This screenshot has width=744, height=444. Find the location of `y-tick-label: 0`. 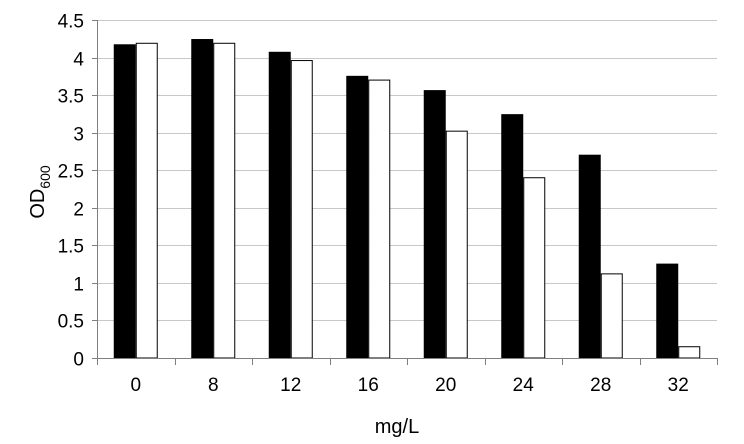

y-tick-label: 0 is located at coordinates (78, 360).